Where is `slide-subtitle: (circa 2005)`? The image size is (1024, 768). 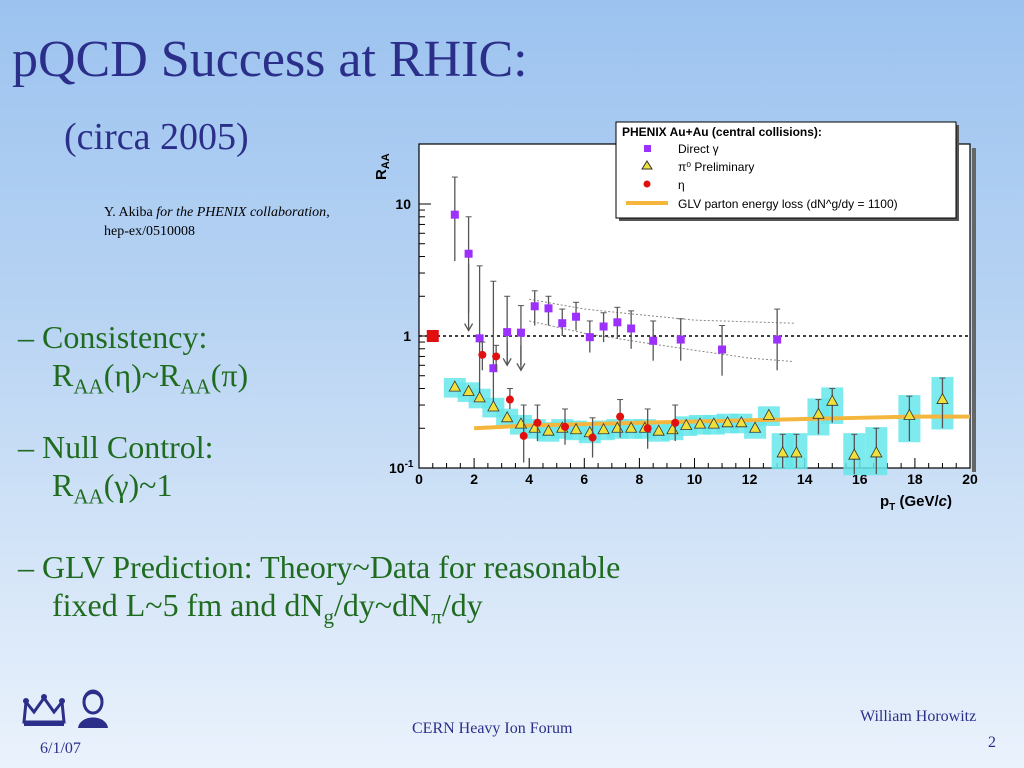 slide-subtitle: (circa 2005) is located at coordinates (156, 137).